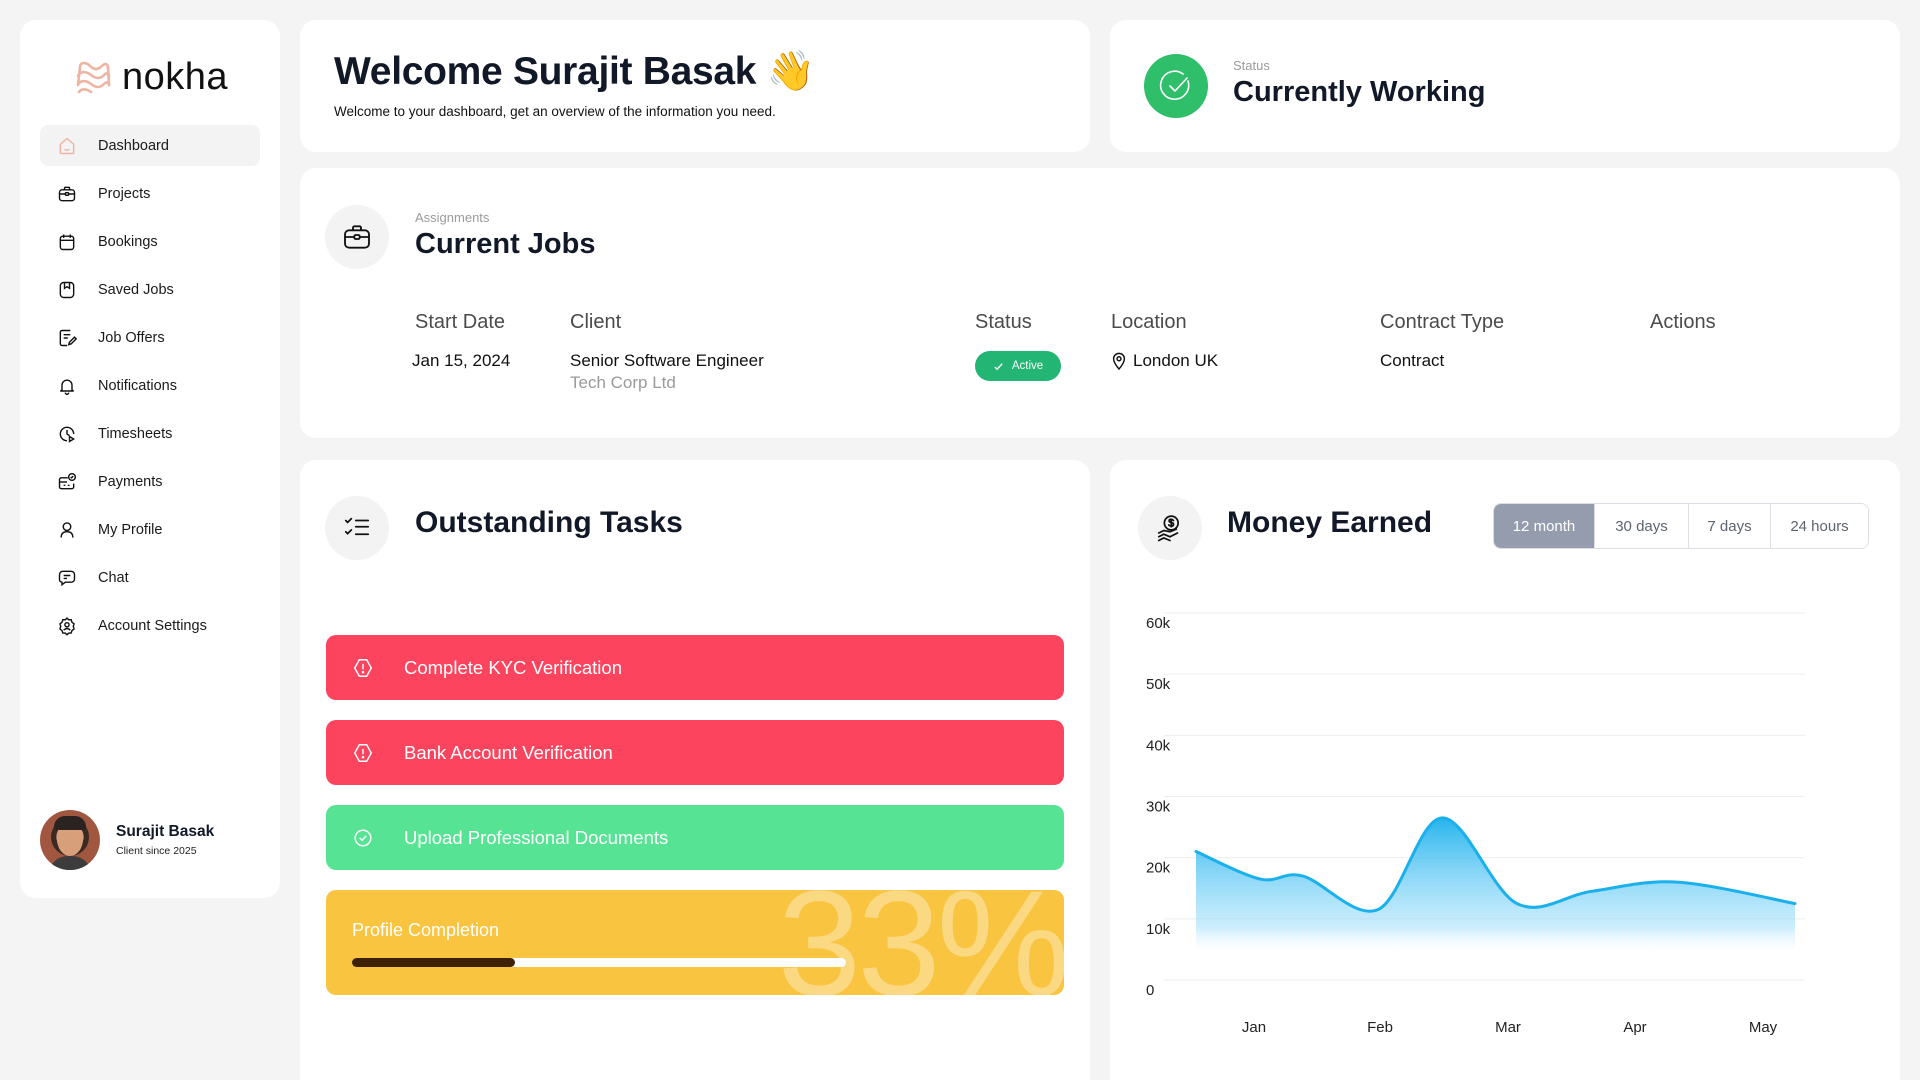 This screenshot has height=1080, width=1920. I want to click on task-item-bank-account: Bank Account Verification, so click(695, 752).